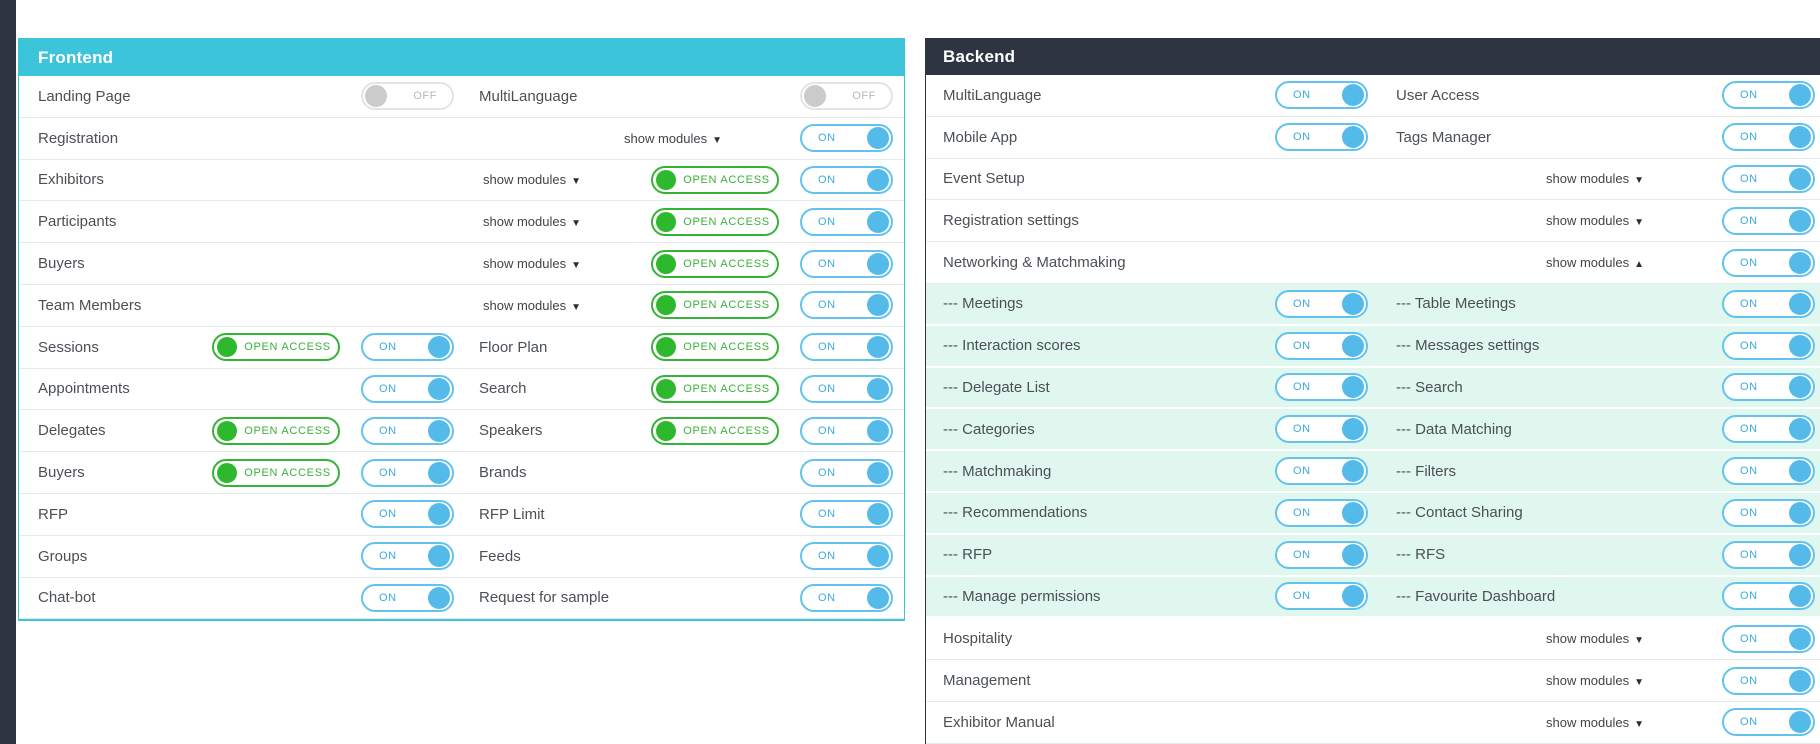  I want to click on feature-label: --- Interaction scores, so click(1012, 346).